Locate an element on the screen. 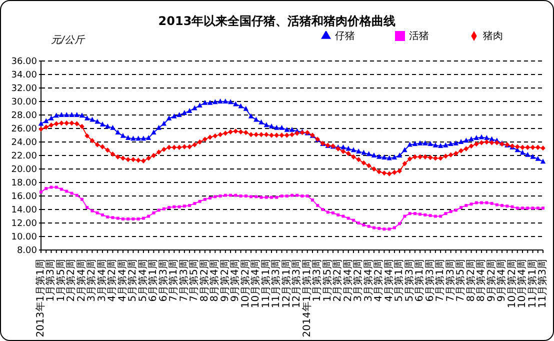 The width and height of the screenshot is (554, 341). y-tick-label: 14.00 is located at coordinates (24, 211).